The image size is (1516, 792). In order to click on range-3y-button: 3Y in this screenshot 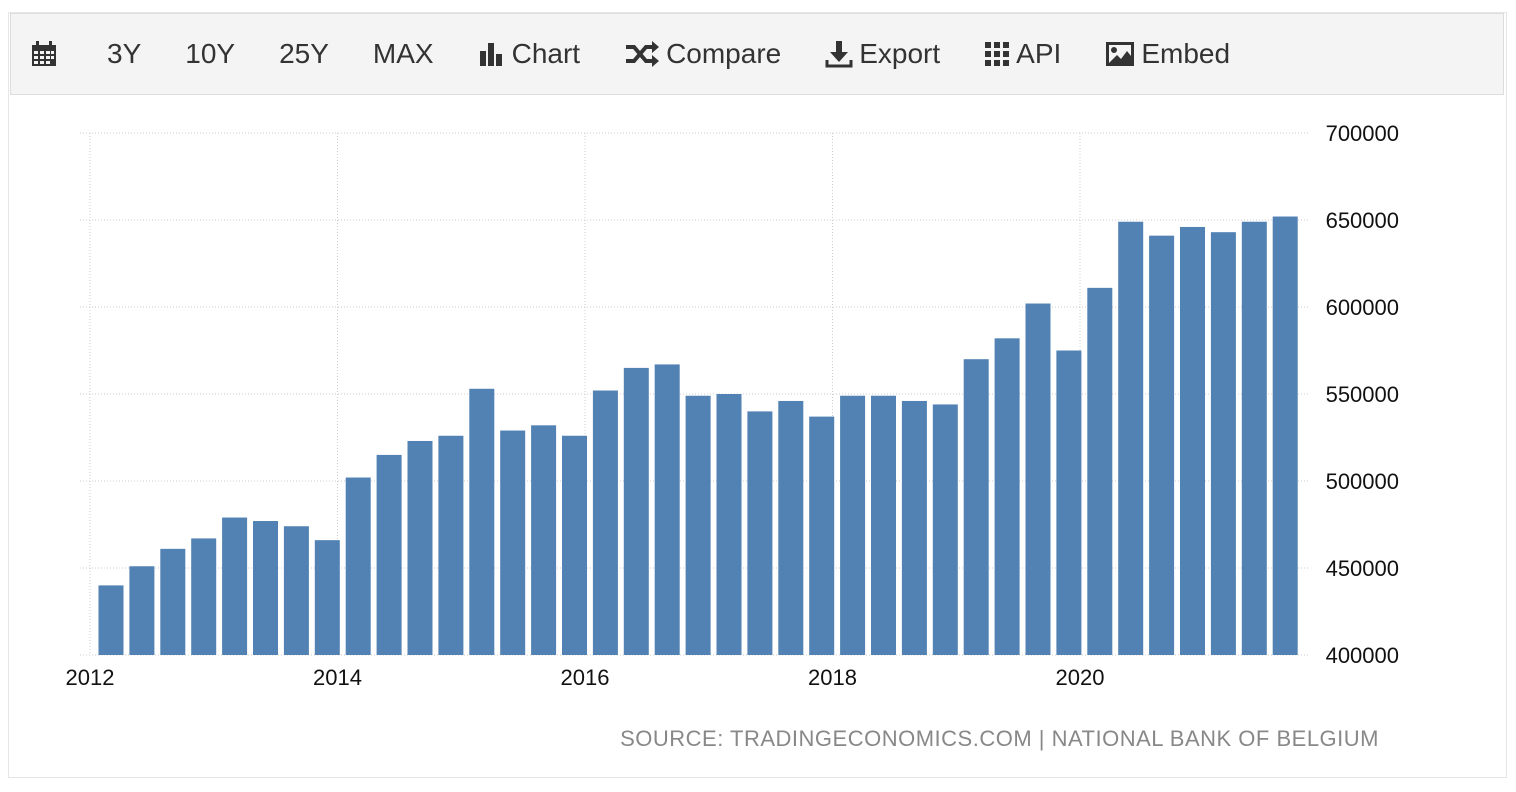, I will do `click(124, 54)`.